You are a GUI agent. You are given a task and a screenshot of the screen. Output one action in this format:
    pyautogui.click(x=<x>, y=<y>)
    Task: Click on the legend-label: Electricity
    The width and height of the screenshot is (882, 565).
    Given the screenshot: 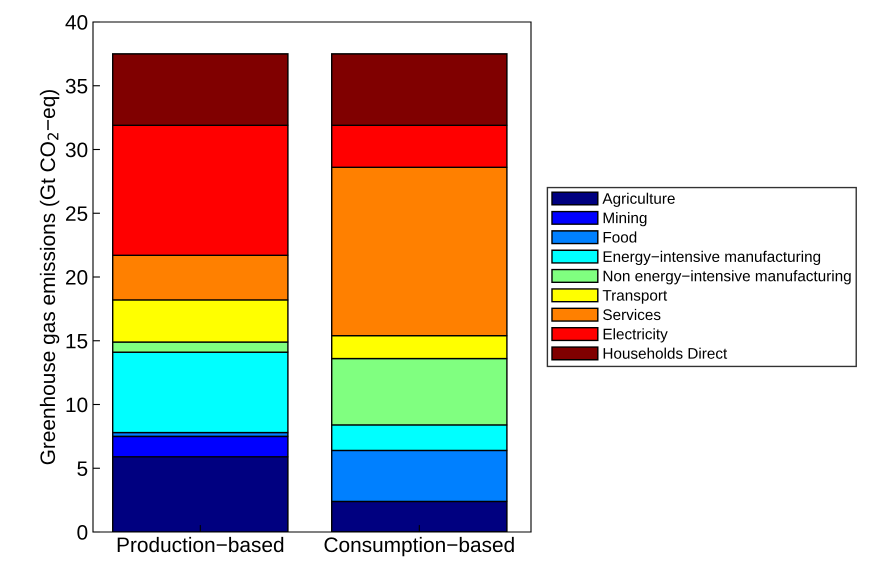 What is the action you would take?
    pyautogui.click(x=636, y=335)
    